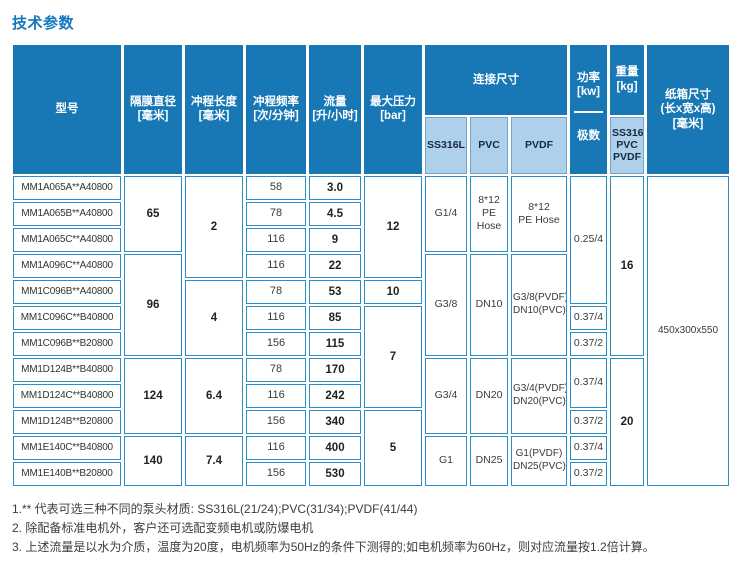 The width and height of the screenshot is (744, 564). I want to click on cell-model: MM1A065A**A40800, so click(67, 187).